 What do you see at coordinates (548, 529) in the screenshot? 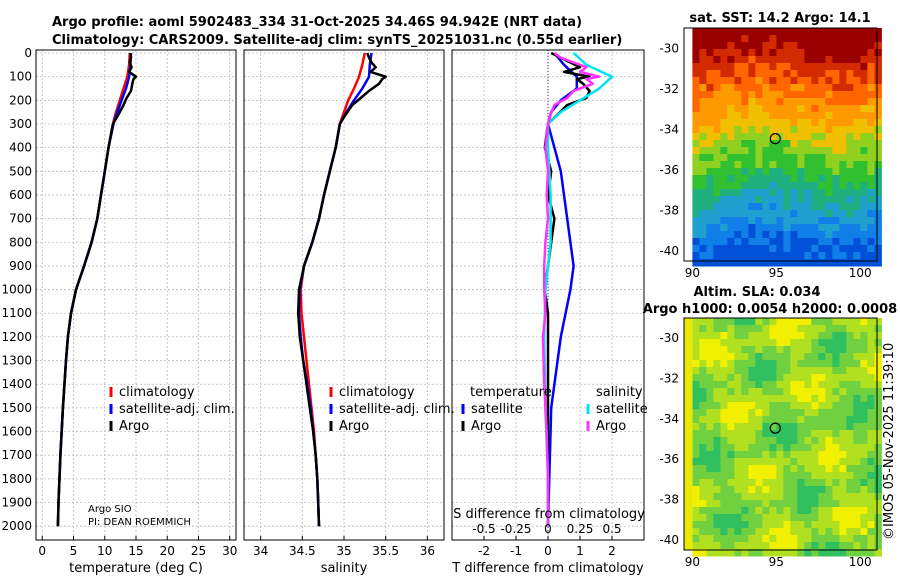
I see `diff-top-tick-label: 0` at bounding box center [548, 529].